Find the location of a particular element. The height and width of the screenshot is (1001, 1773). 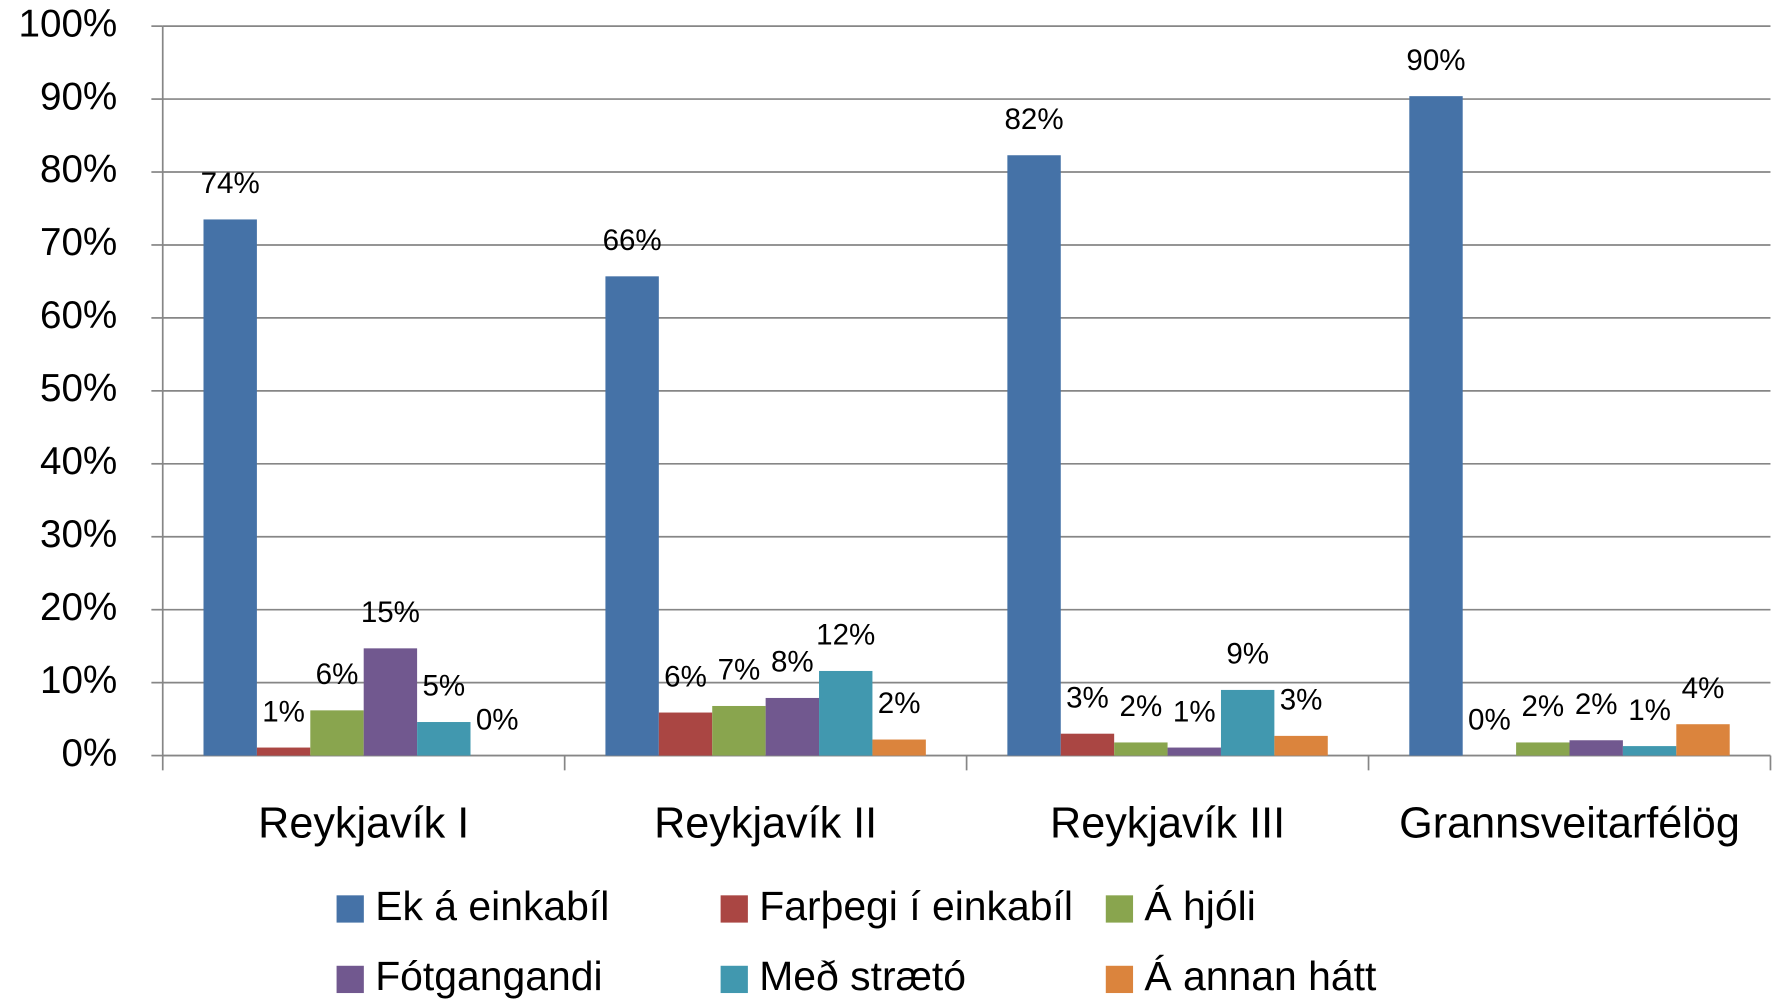

legend-label: Ek á einkabíl is located at coordinates (492, 906).